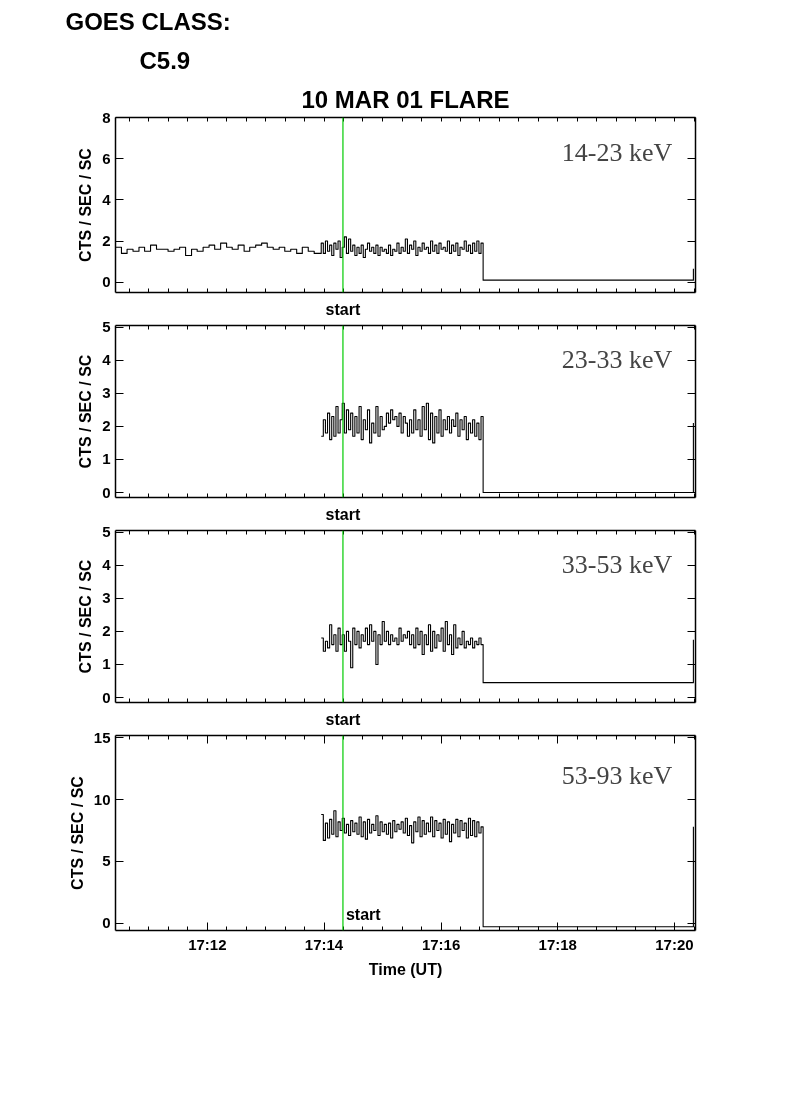 The width and height of the screenshot is (790, 1118). I want to click on text: 33-53 keV, so click(617, 564).